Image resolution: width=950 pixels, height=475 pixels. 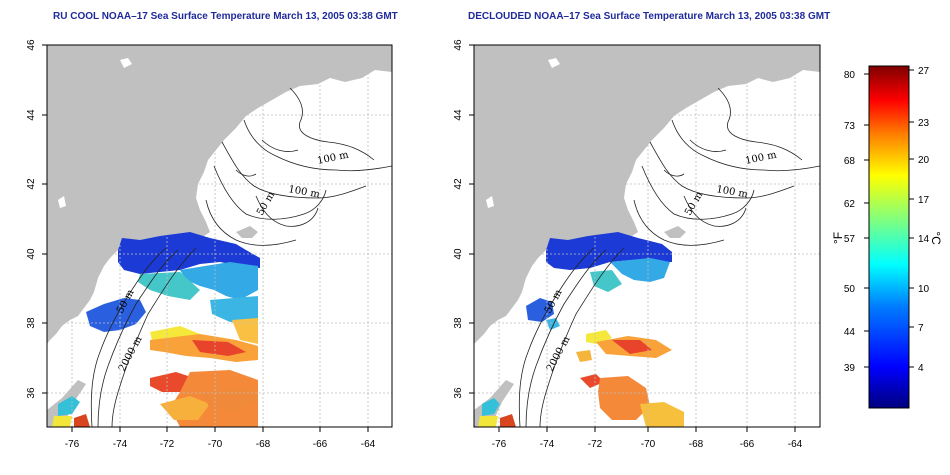 I want to click on fahrenheit-tick: 68, so click(x=850, y=161).